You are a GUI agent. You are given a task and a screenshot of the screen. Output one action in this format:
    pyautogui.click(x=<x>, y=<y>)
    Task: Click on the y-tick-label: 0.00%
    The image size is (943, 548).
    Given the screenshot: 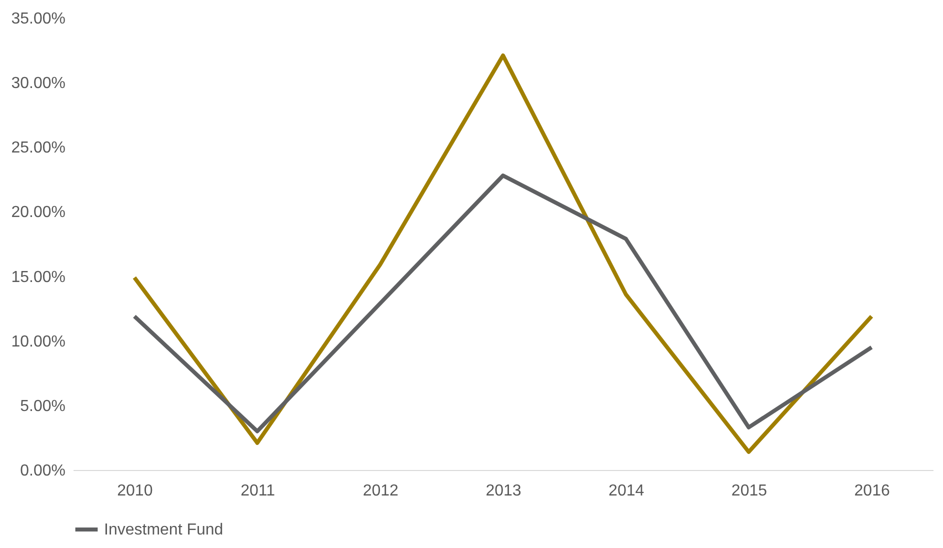 What is the action you would take?
    pyautogui.click(x=43, y=471)
    